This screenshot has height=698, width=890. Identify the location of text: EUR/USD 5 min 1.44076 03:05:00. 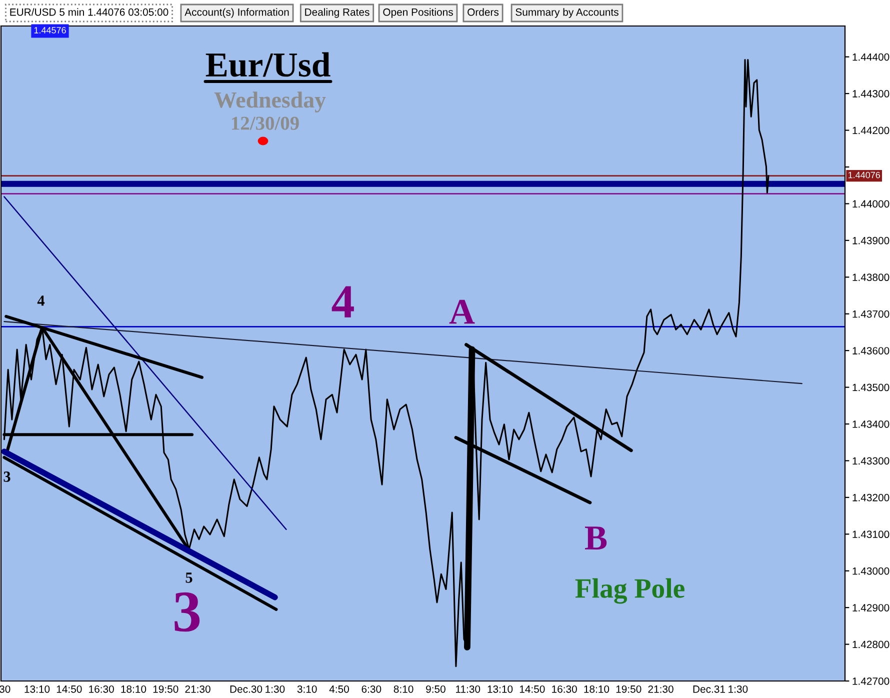
(89, 12).